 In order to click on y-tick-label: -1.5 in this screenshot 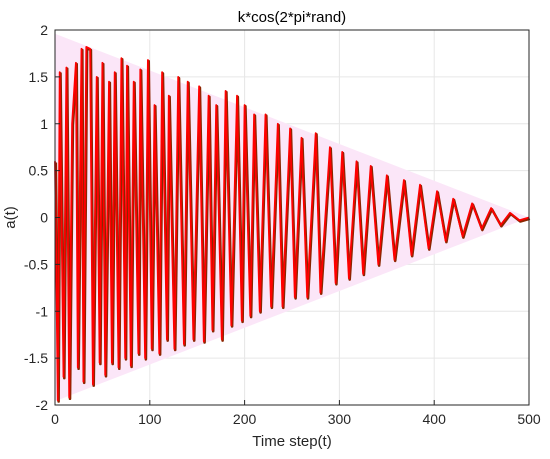, I will do `click(36, 358)`.